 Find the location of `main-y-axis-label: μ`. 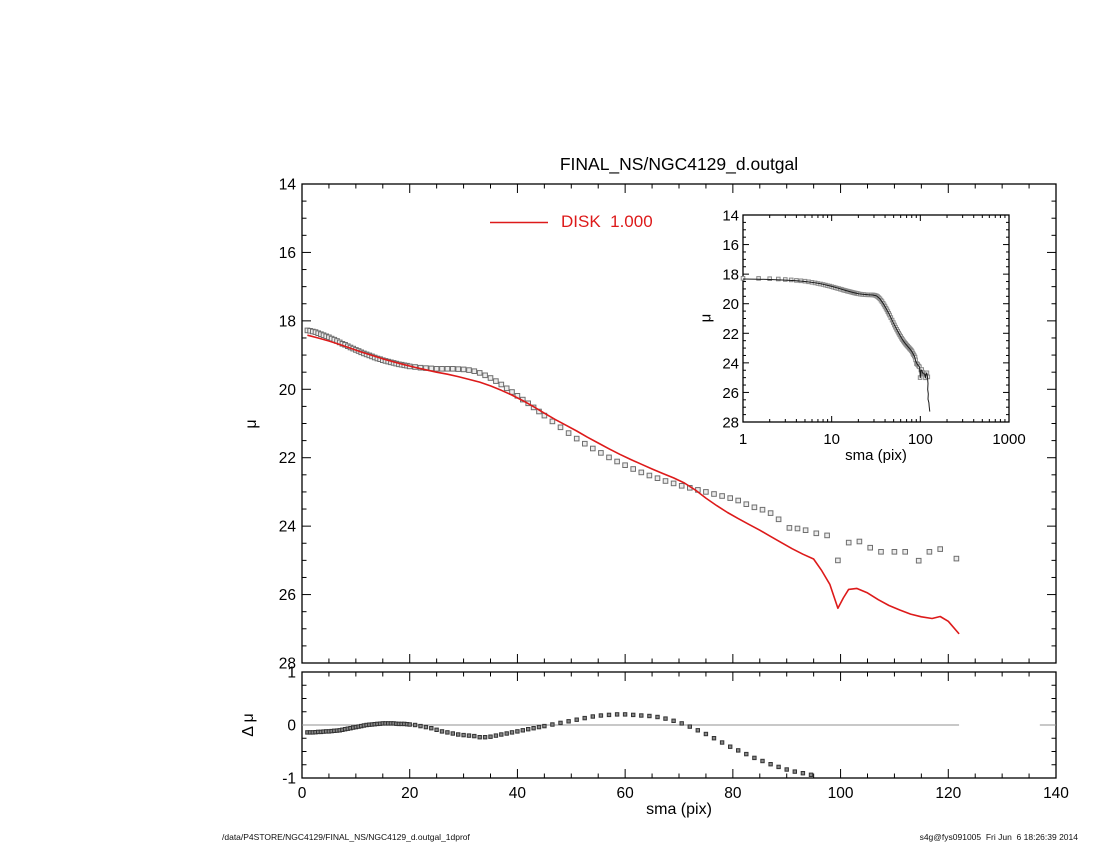

main-y-axis-label: μ is located at coordinates (251, 424).